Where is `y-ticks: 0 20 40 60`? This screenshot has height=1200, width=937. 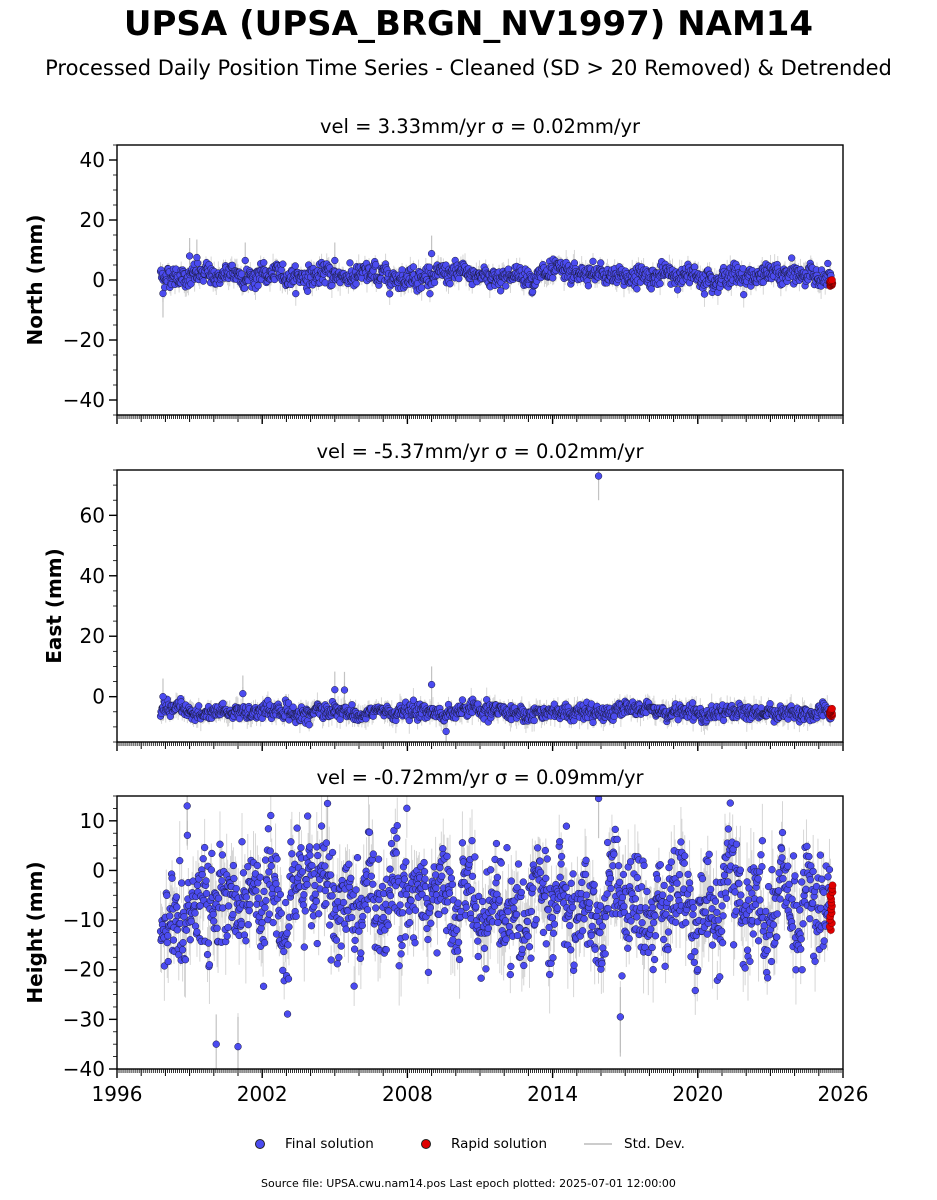 y-ticks: 0 20 40 60 is located at coordinates (98, 606).